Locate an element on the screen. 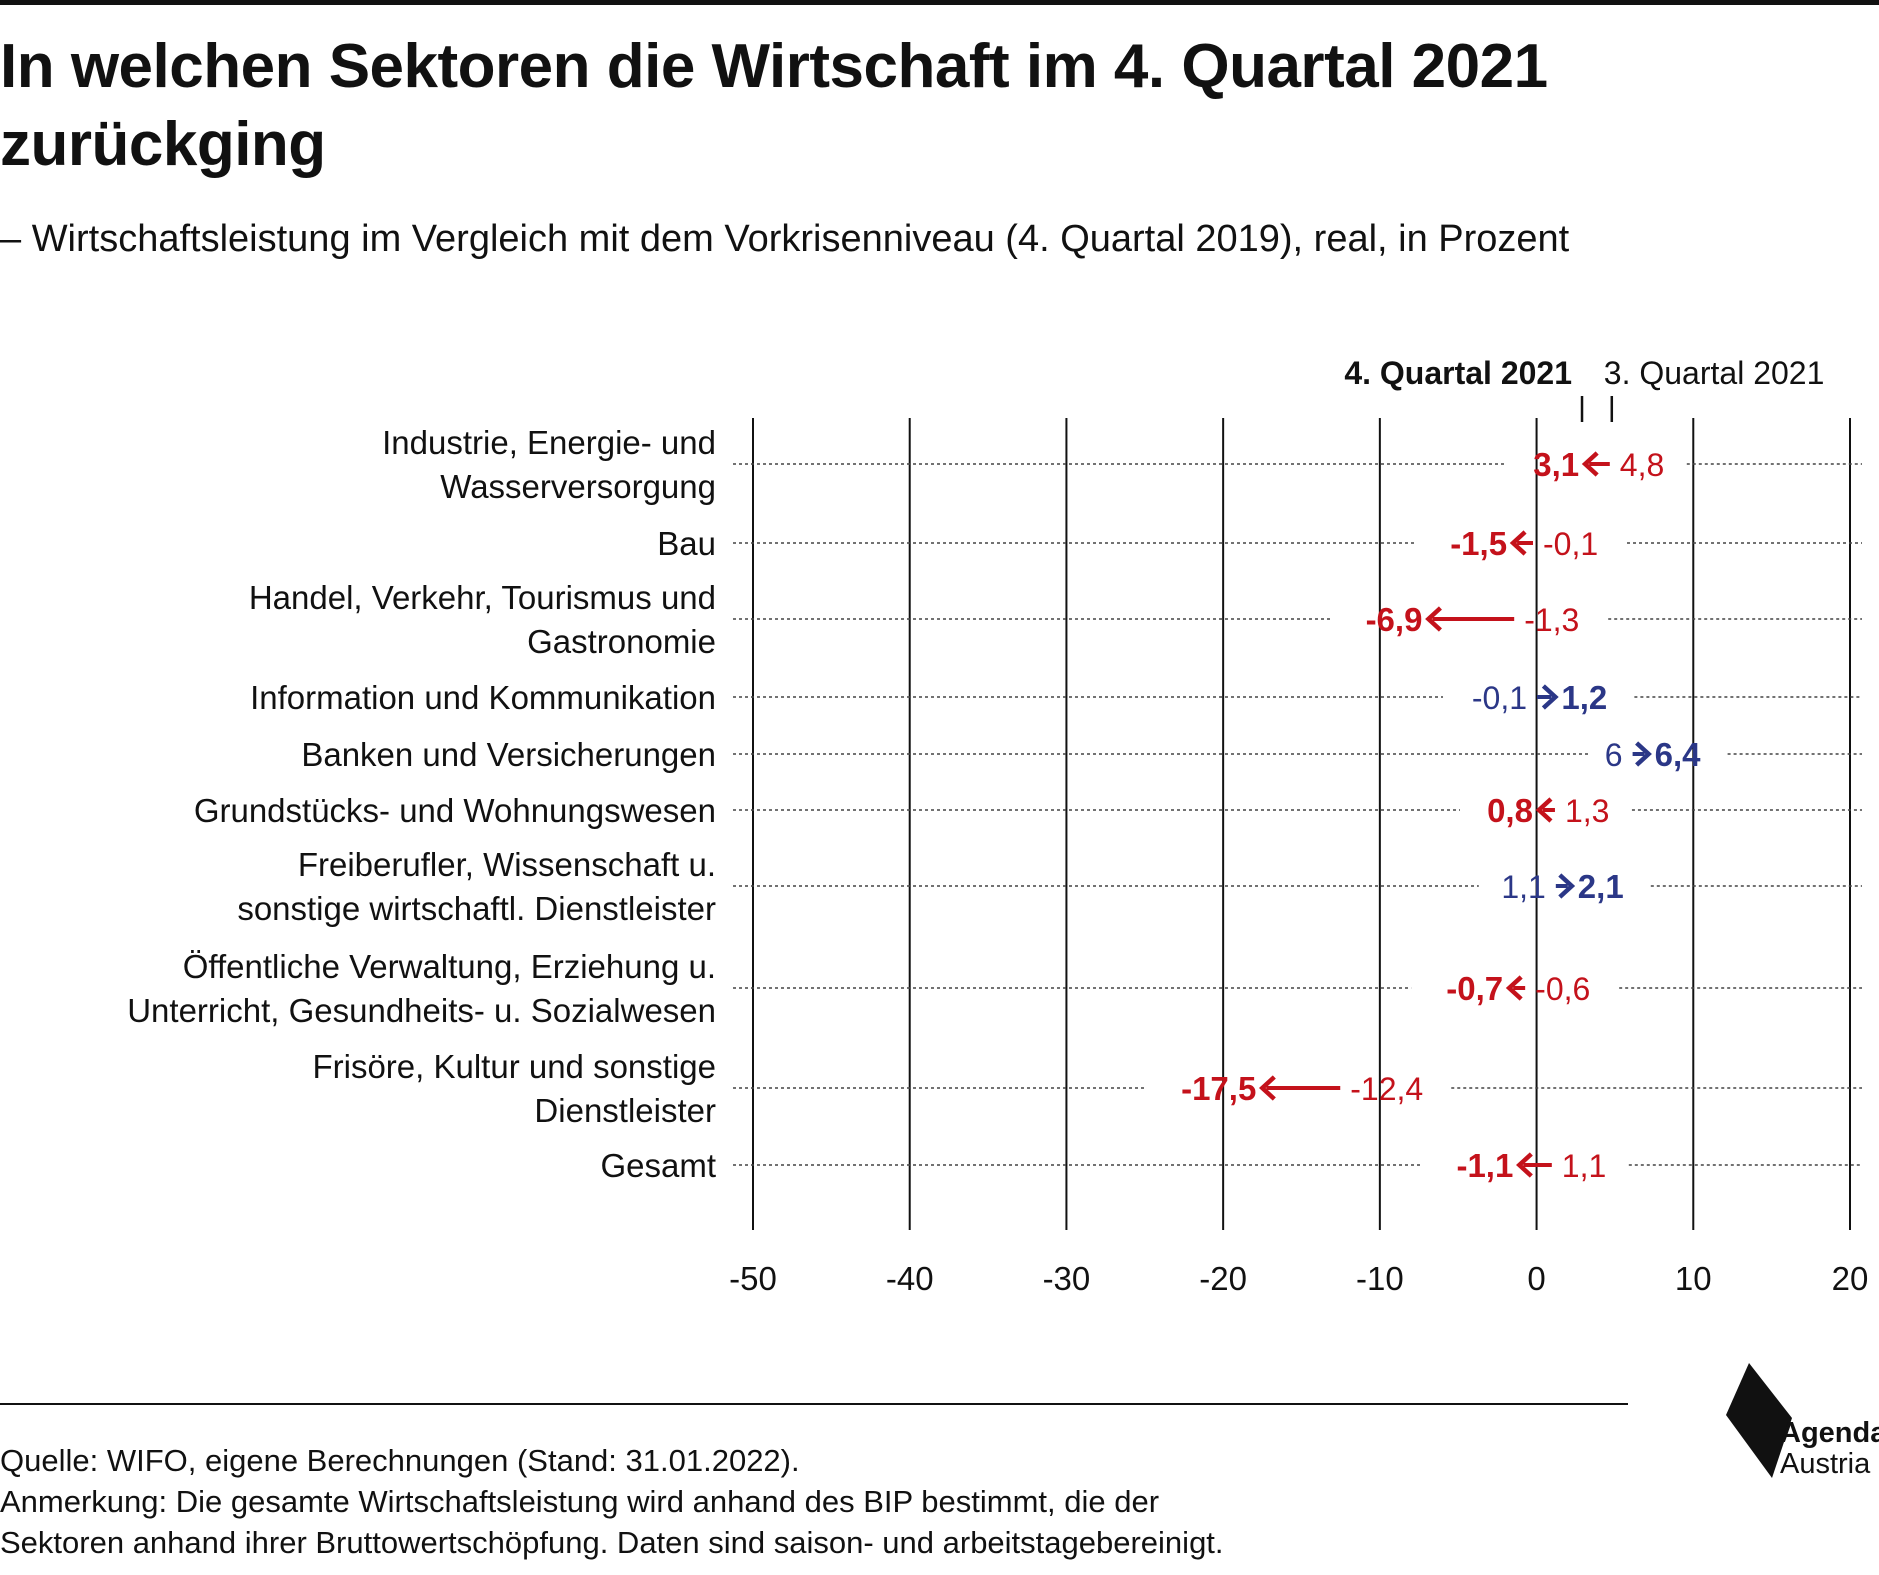 This screenshot has width=1879, height=1575. x-tick-label: -40 is located at coordinates (910, 1278).